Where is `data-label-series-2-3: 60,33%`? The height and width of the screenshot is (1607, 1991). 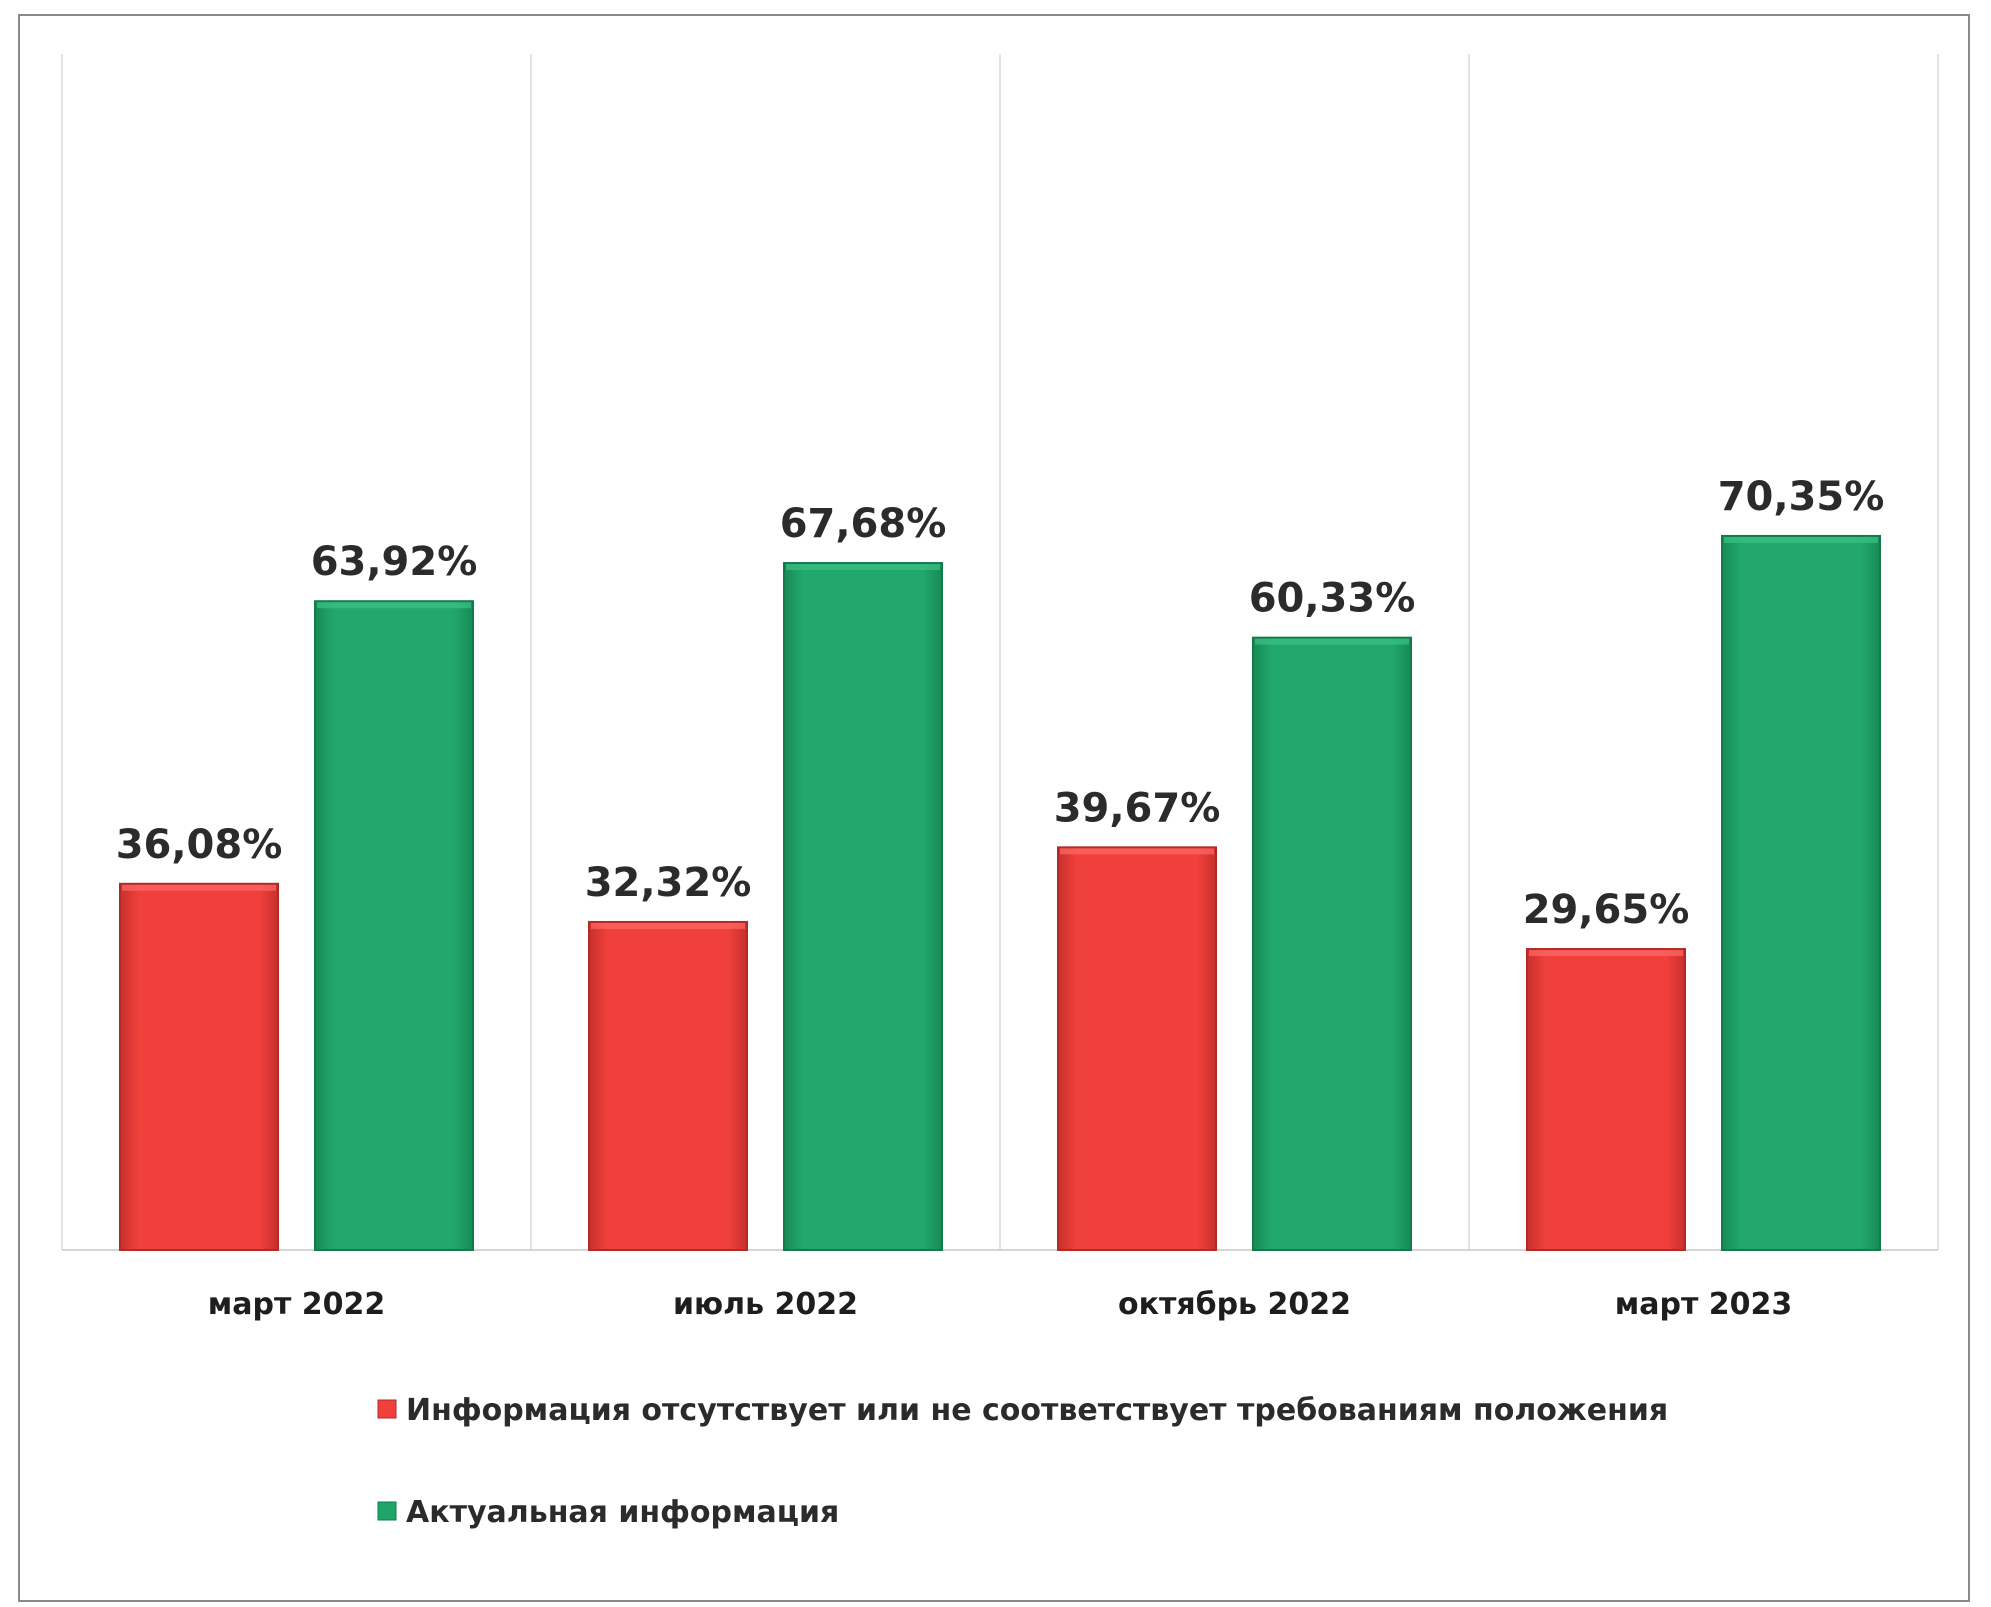
data-label-series-2-3: 60,33% is located at coordinates (1332, 599).